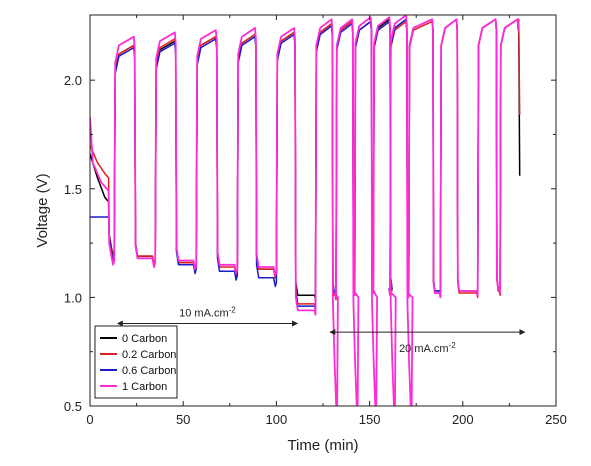 This screenshot has width=591, height=466. I want to click on legend-label: 0.2 Carbon, so click(149, 355).